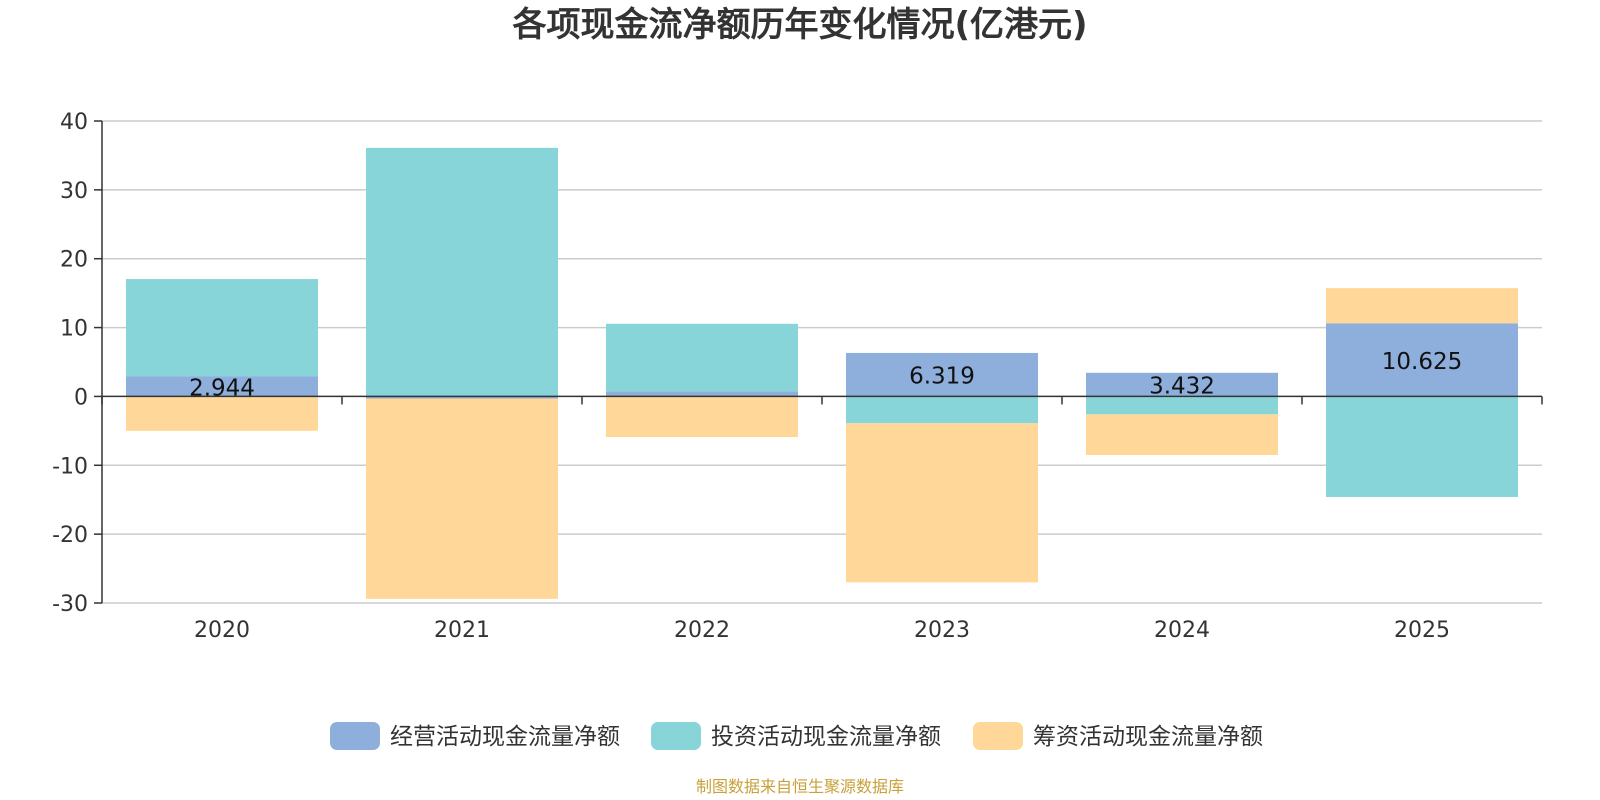  What do you see at coordinates (1148, 737) in the screenshot?
I see `legend-label: 筹资活动现金流量净额` at bounding box center [1148, 737].